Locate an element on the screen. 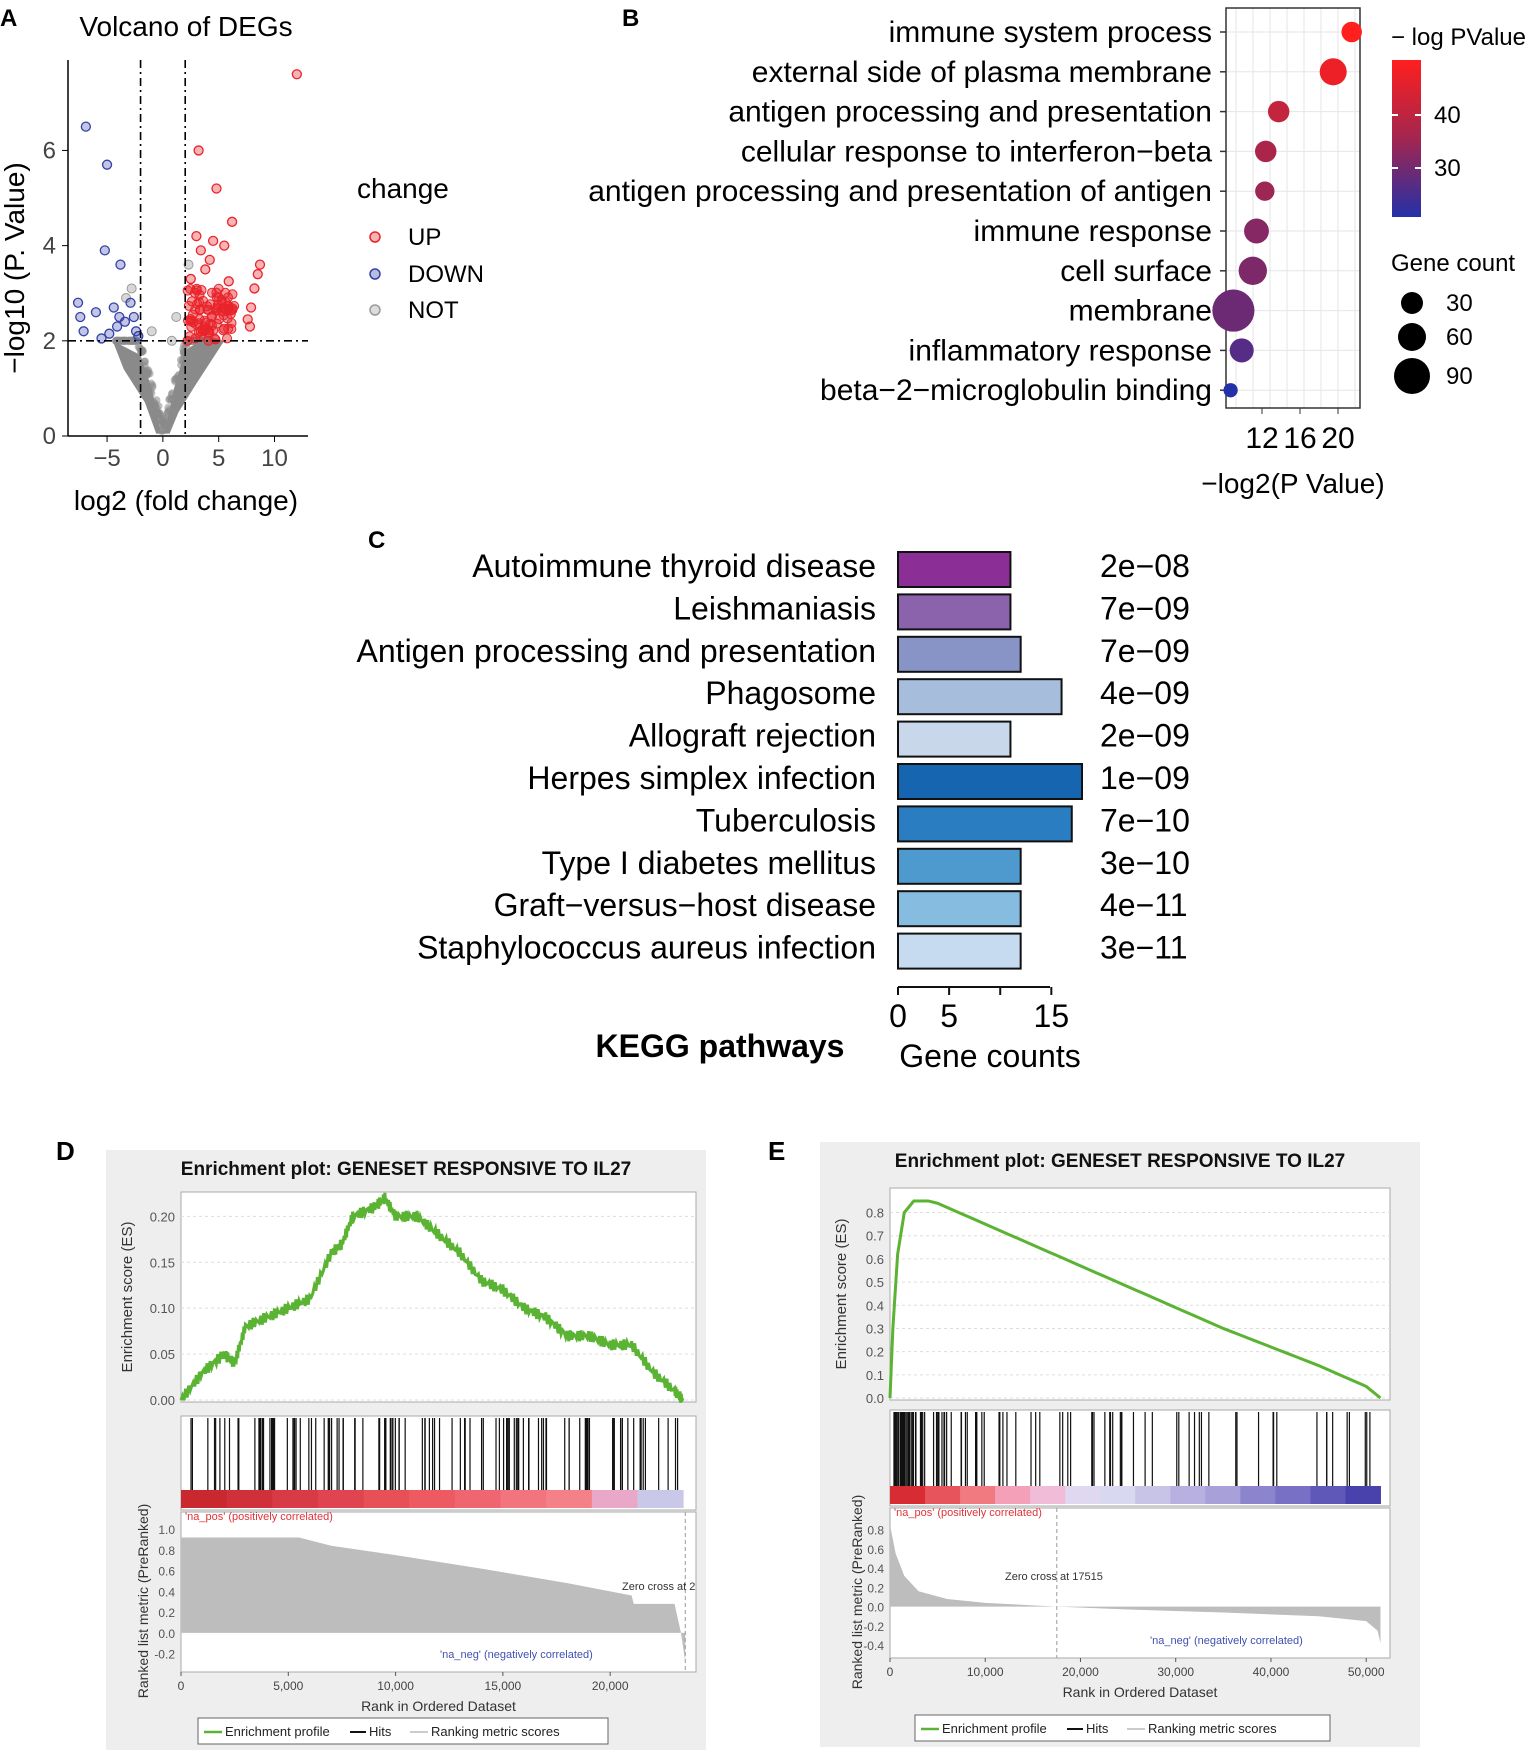  volcano-x-axis-label: log2 (fold change) is located at coordinates (186, 500).